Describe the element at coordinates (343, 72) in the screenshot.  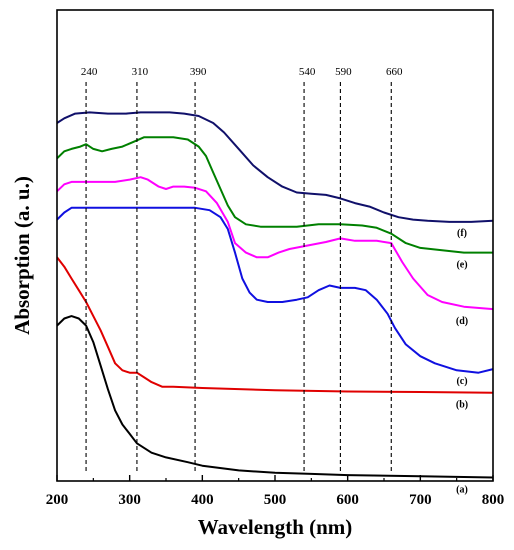
I see `reference-label-590: 590` at that location.